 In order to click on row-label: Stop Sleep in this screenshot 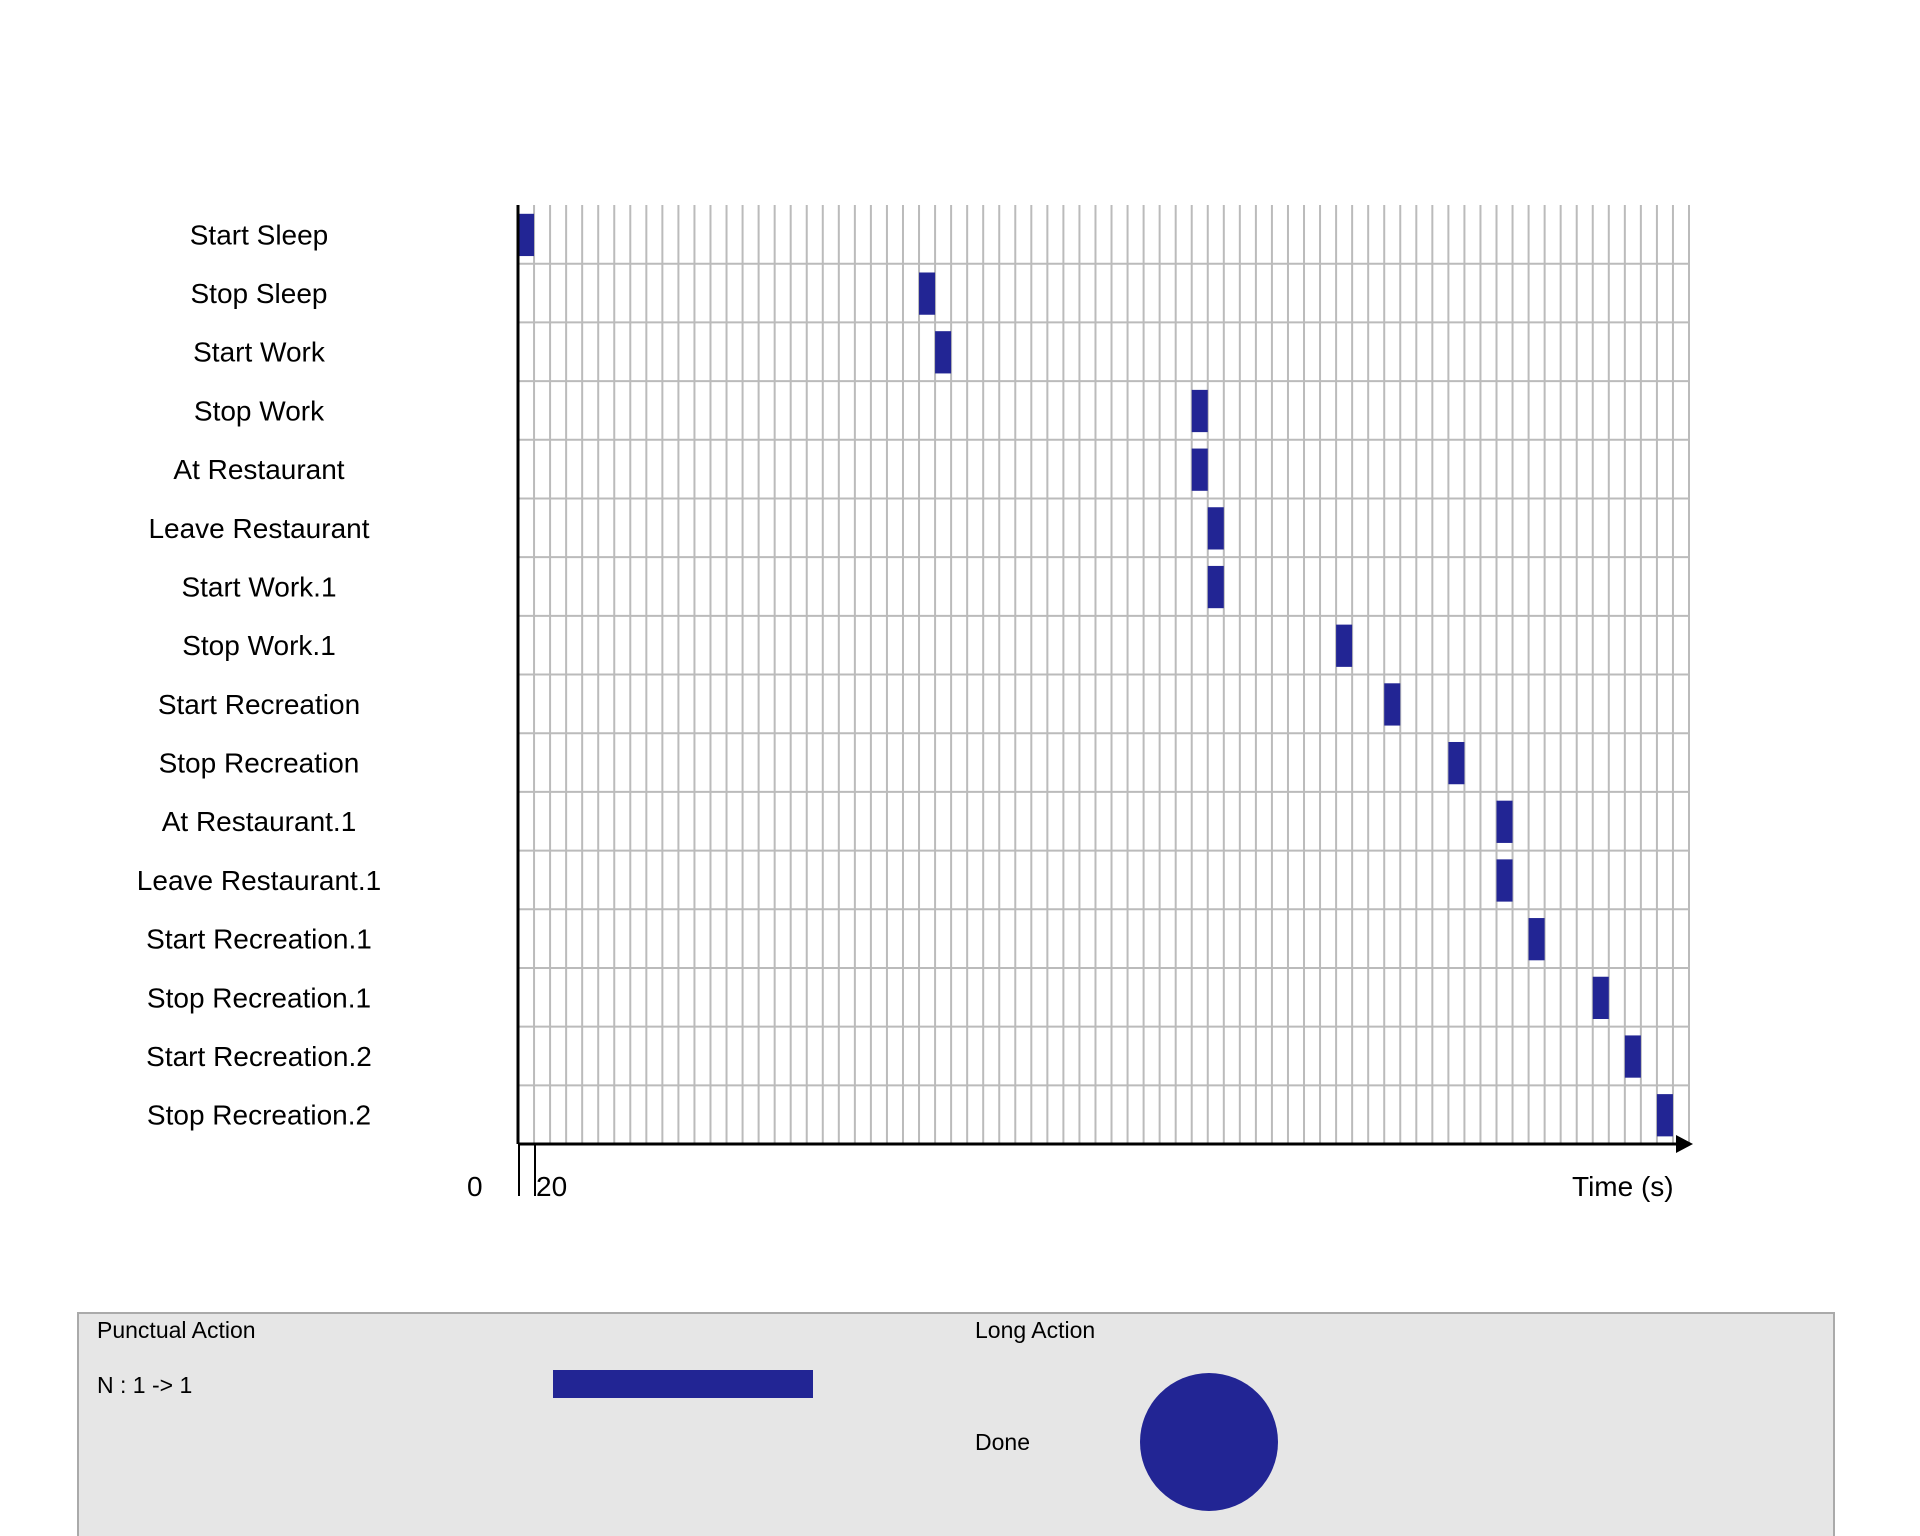, I will do `click(259, 293)`.